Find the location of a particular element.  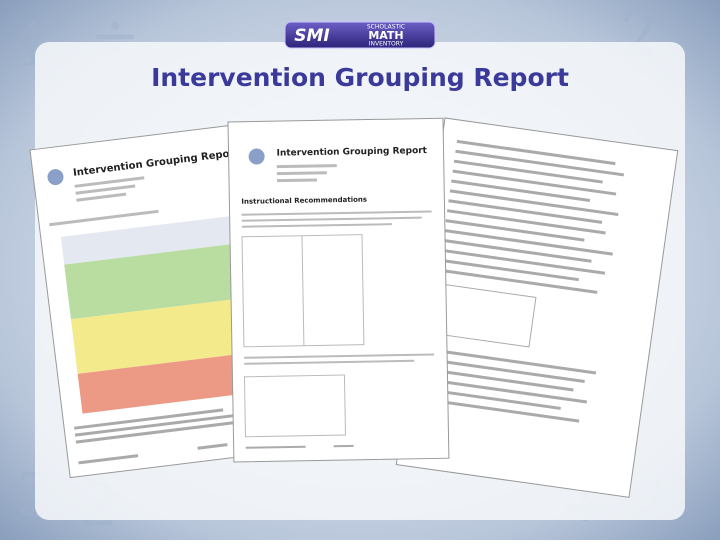

band-red is located at coordinates (169, 382).